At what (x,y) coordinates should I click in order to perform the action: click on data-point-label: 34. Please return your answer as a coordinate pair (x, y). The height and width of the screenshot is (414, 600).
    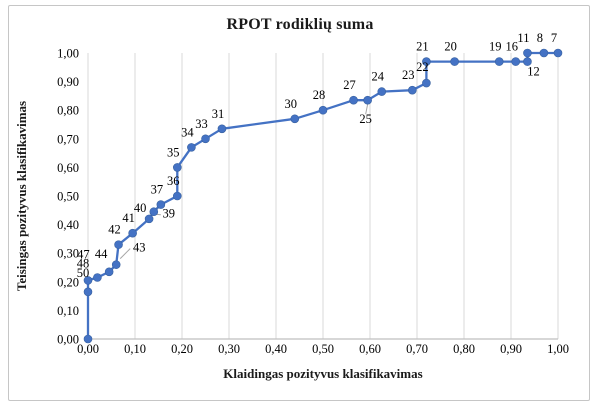
    Looking at the image, I should click on (187, 132).